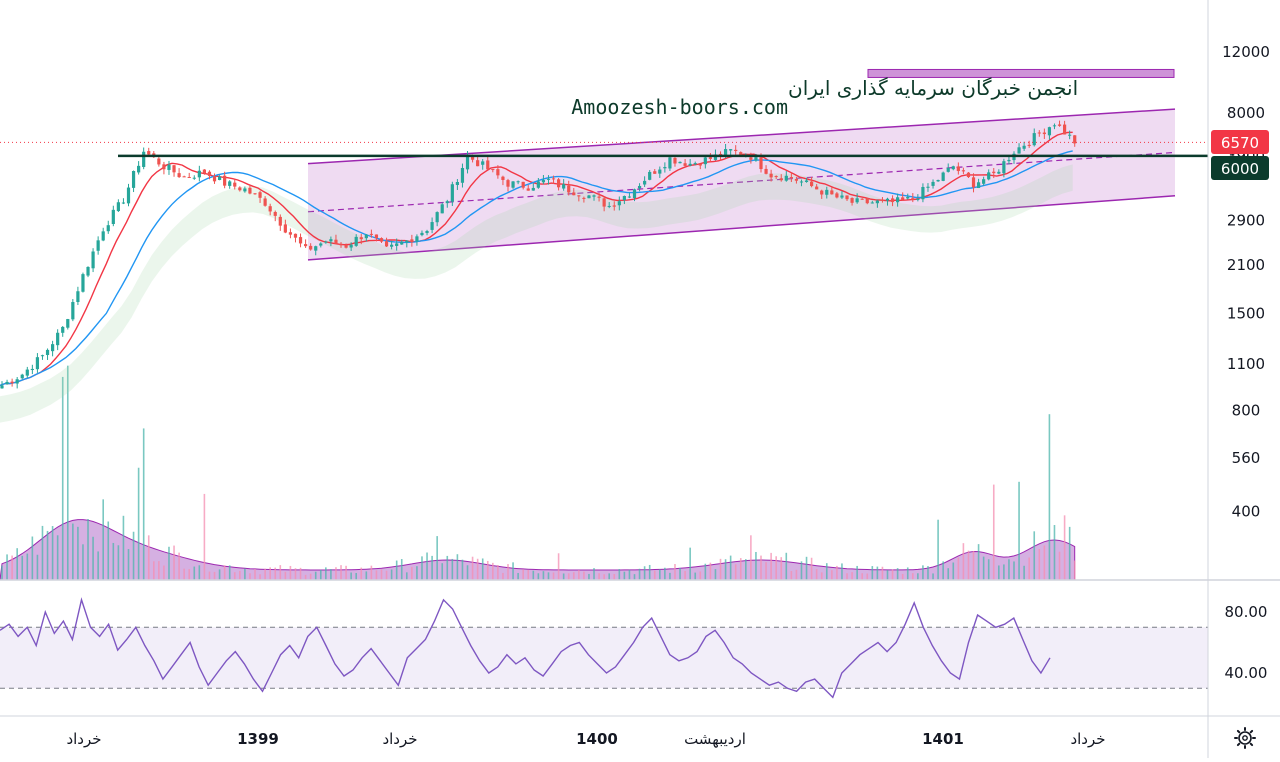 The image size is (1280, 762). Describe the element at coordinates (1240, 143) in the screenshot. I see `last-price-tag-text: 6570` at that location.